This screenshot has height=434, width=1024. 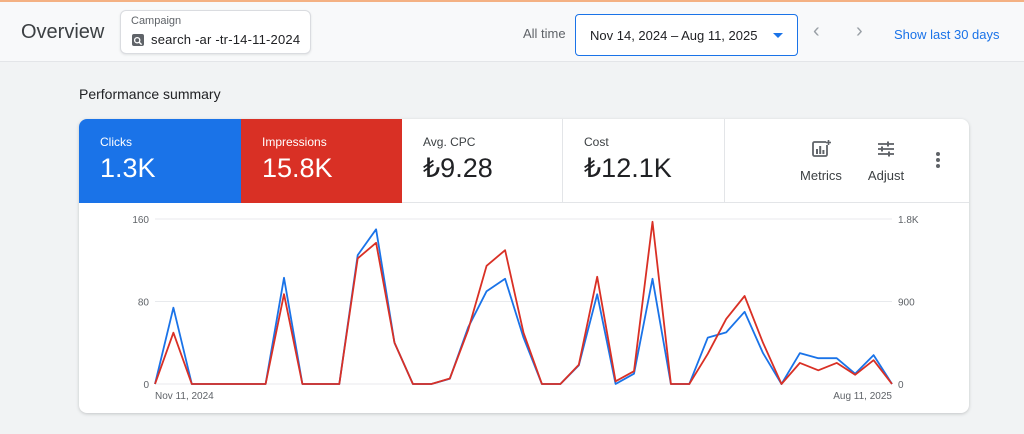 I want to click on more-vert-icon, so click(x=938, y=162).